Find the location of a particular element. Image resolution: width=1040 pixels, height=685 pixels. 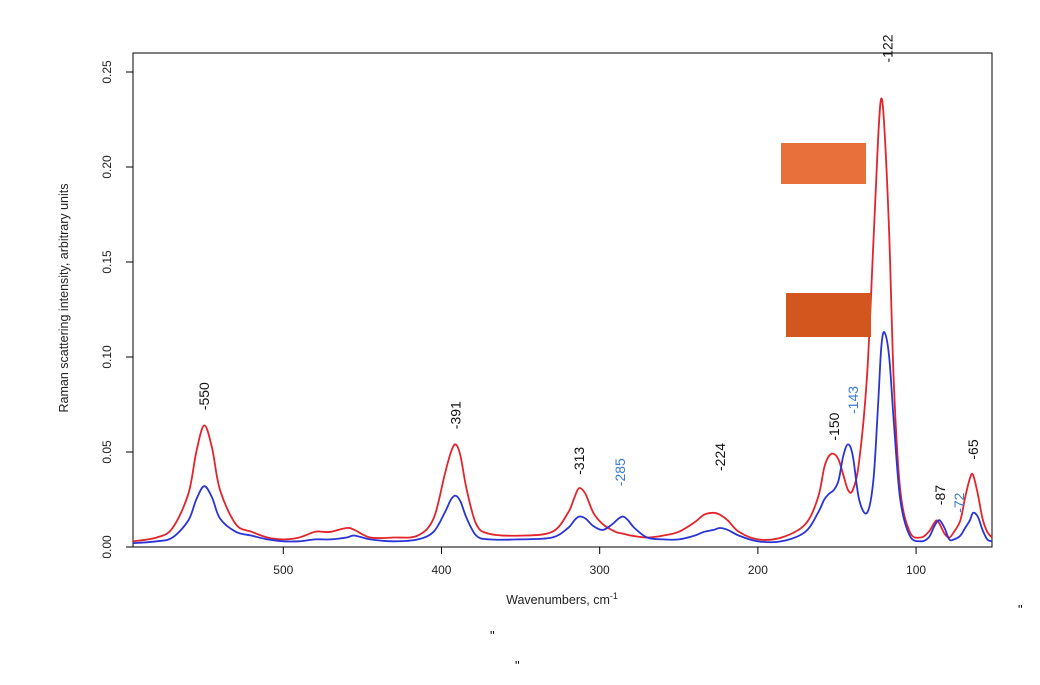

peak-label: -143 is located at coordinates (853, 400).